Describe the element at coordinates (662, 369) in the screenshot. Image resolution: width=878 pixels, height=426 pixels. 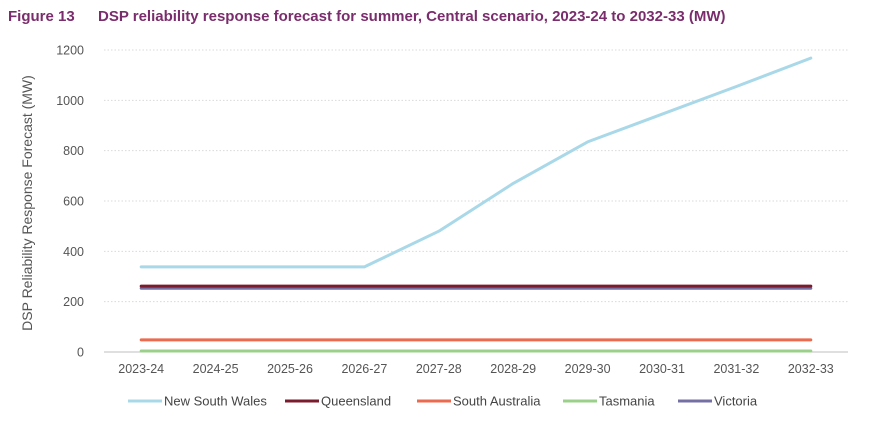
I see `x-tick-label: 2030-31` at that location.